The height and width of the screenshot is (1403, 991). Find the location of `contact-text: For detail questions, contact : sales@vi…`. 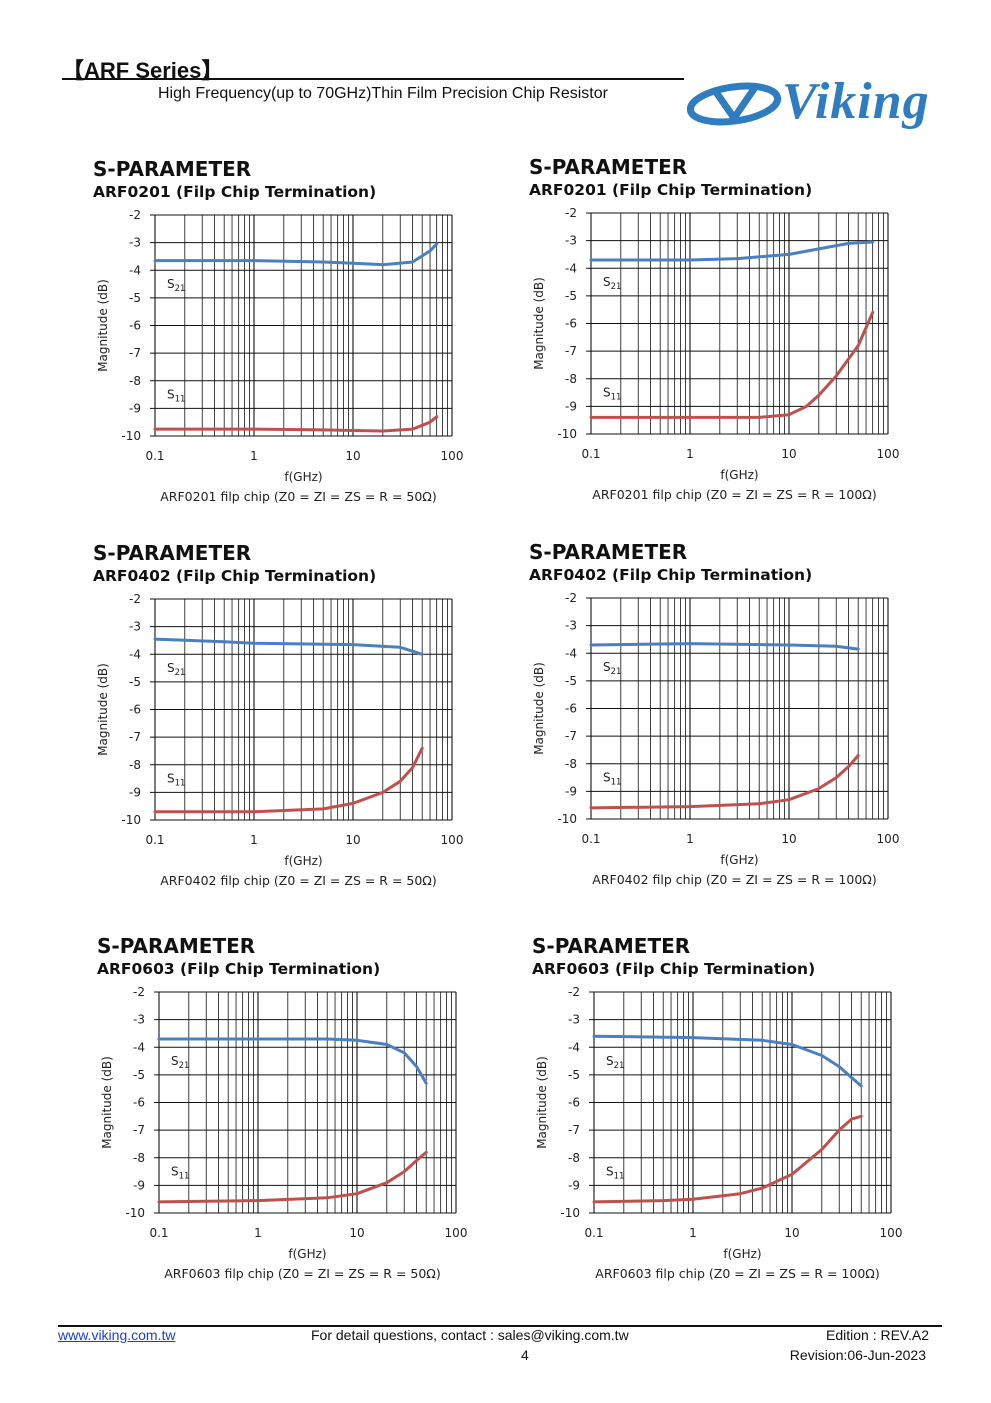

contact-text: For detail questions, contact : sales@vi… is located at coordinates (470, 1335).